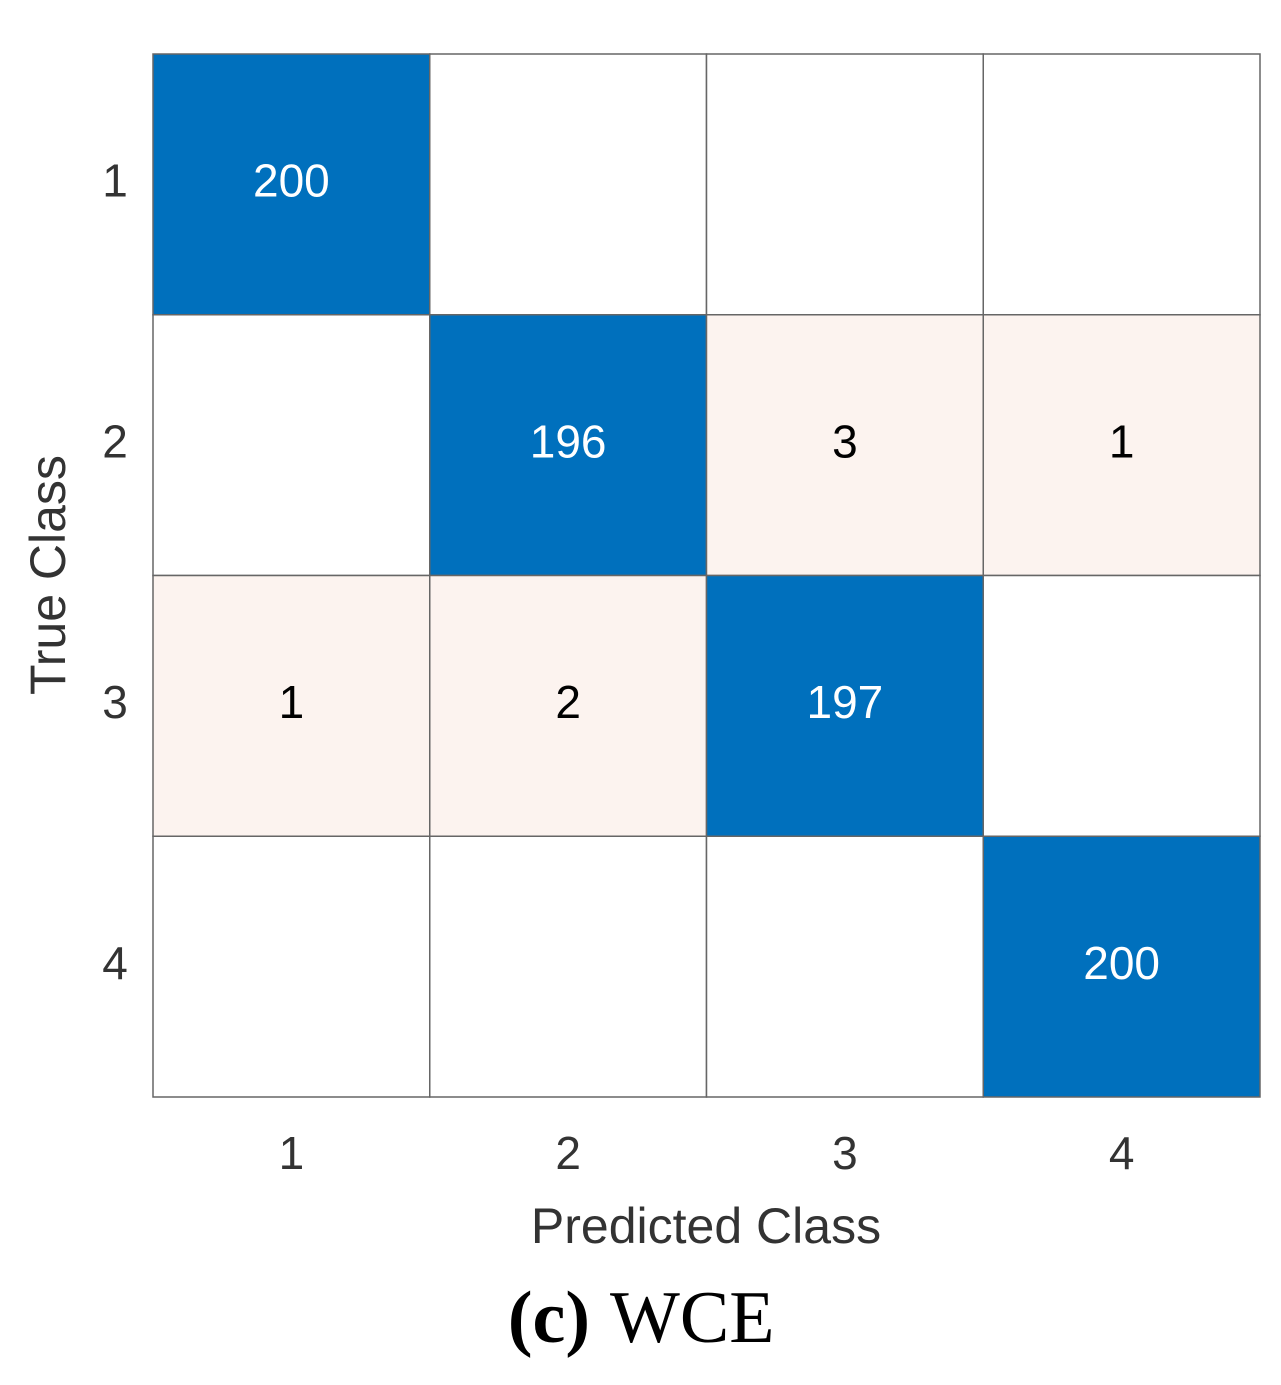  I want to click on x-axis-label: Predicted Class, so click(706, 1226).